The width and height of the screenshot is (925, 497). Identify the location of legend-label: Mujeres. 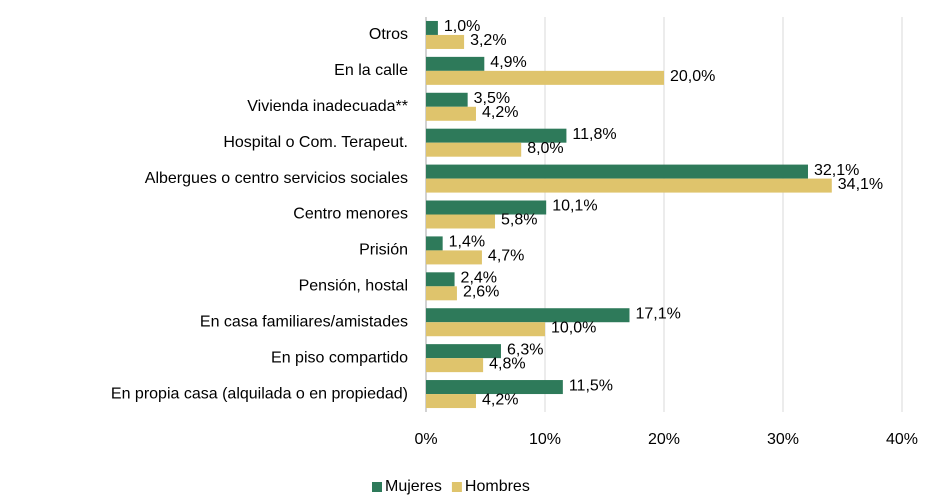
(413, 486).